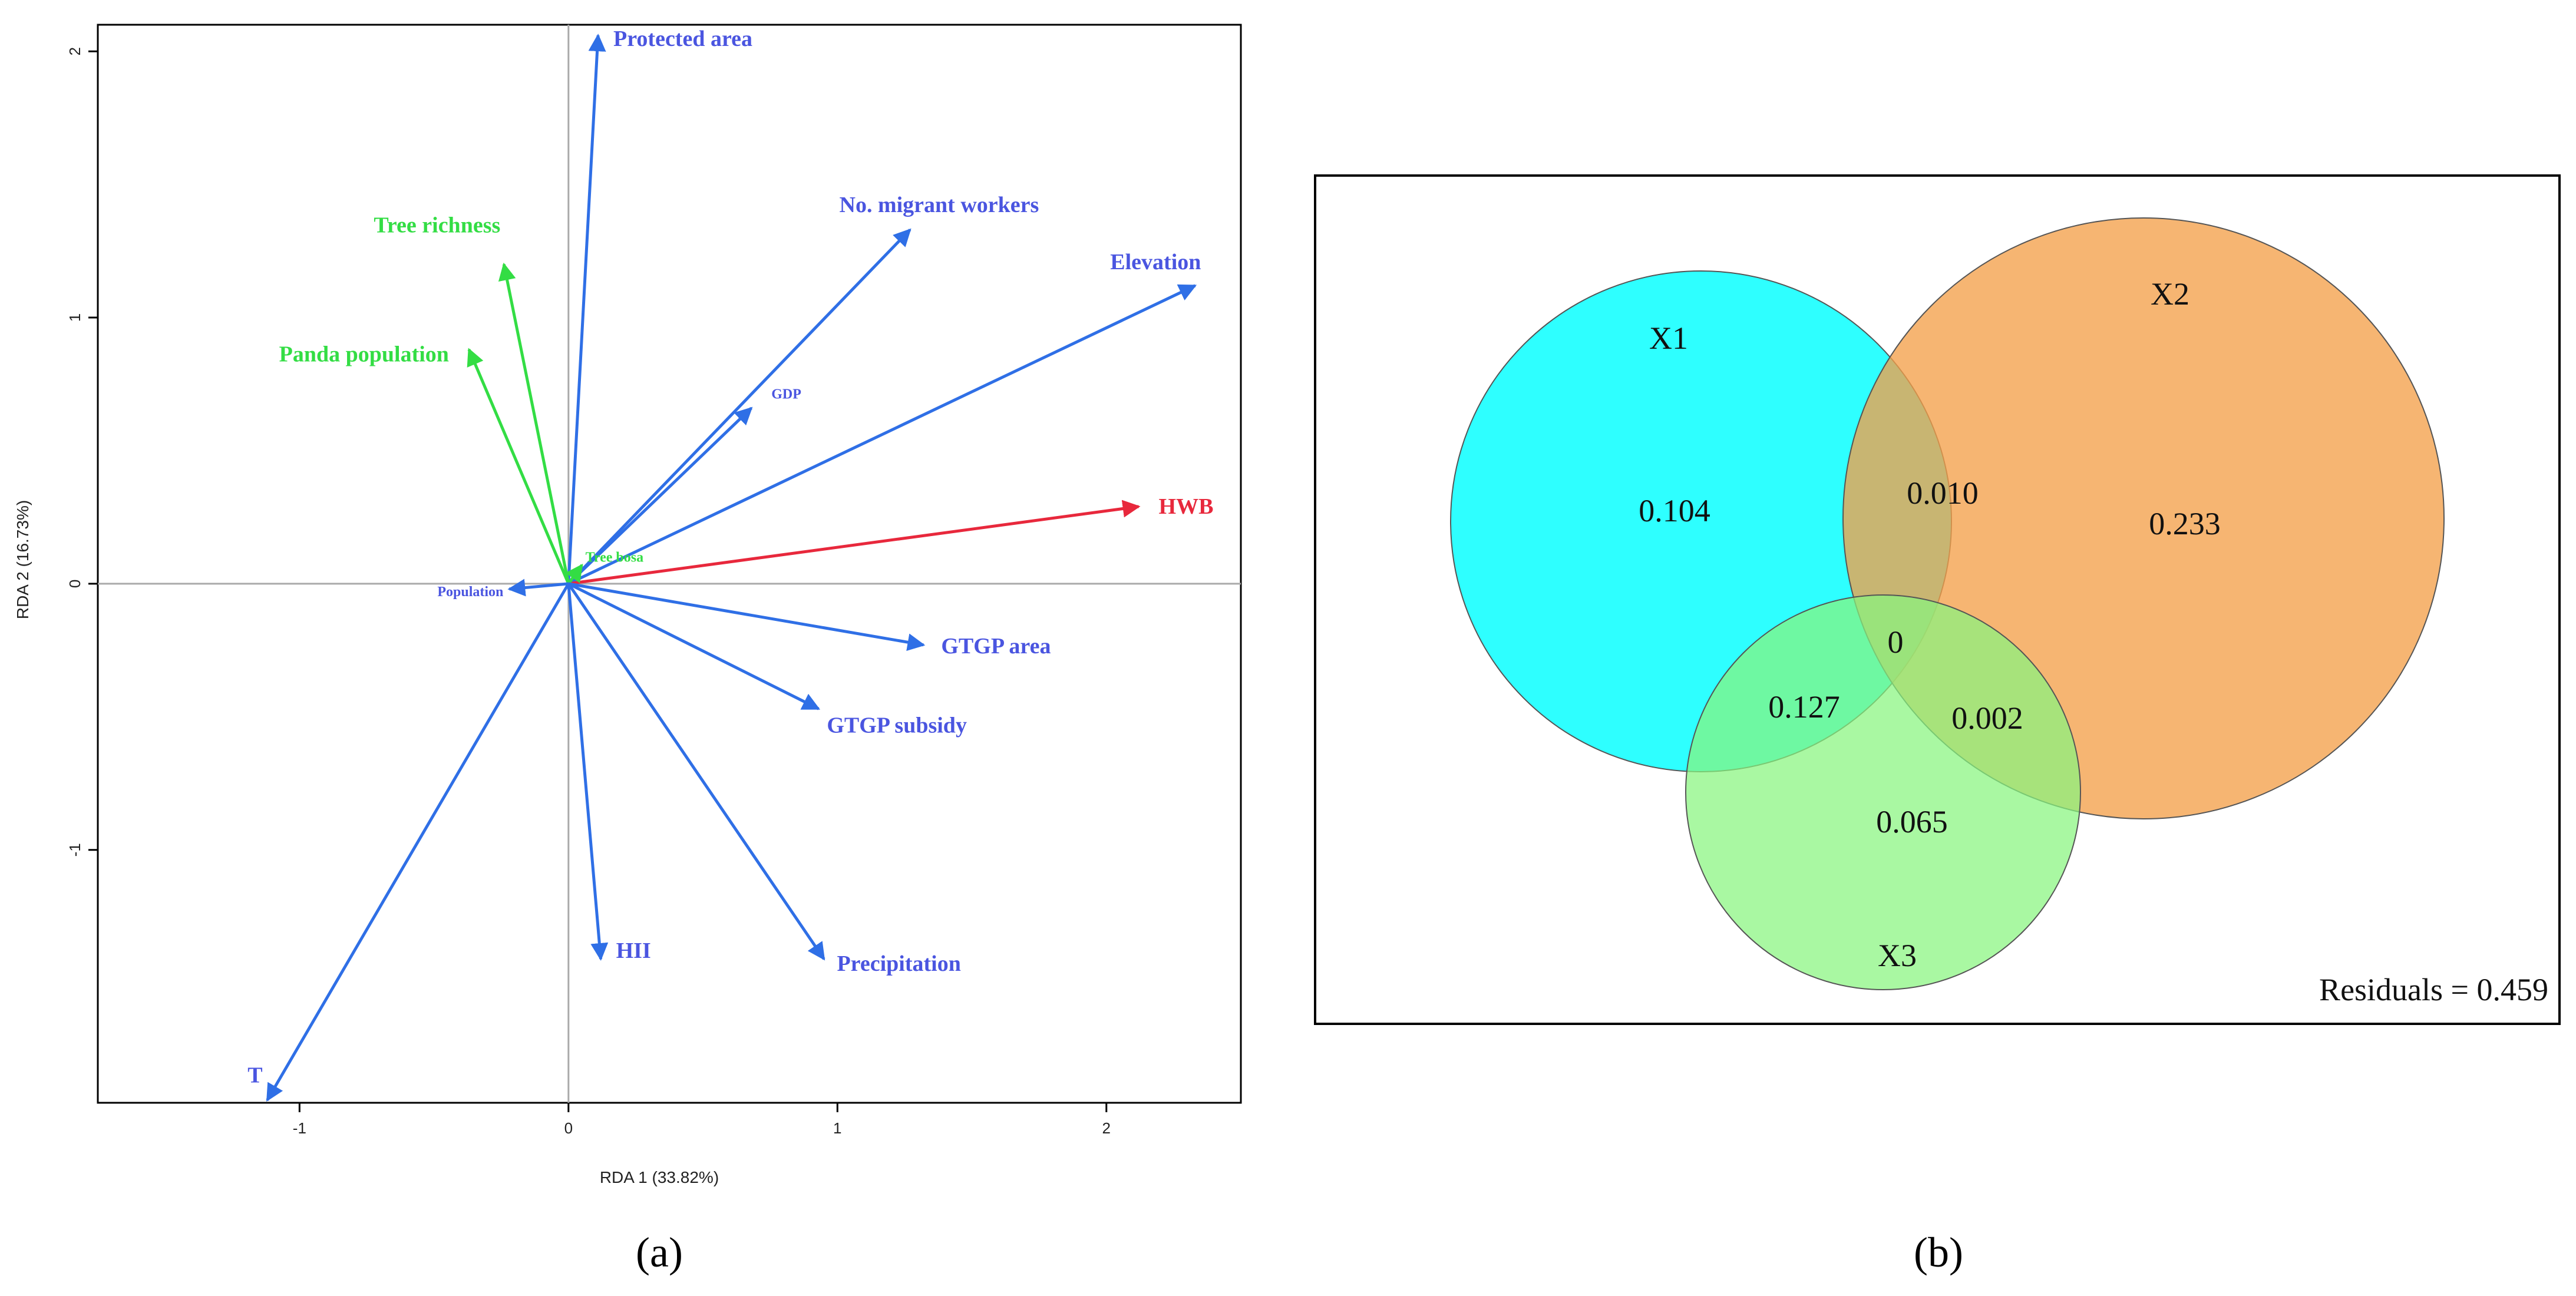 This screenshot has height=1296, width=2576. Describe the element at coordinates (75, 51) in the screenshot. I see `y-tick-label: 2` at that location.